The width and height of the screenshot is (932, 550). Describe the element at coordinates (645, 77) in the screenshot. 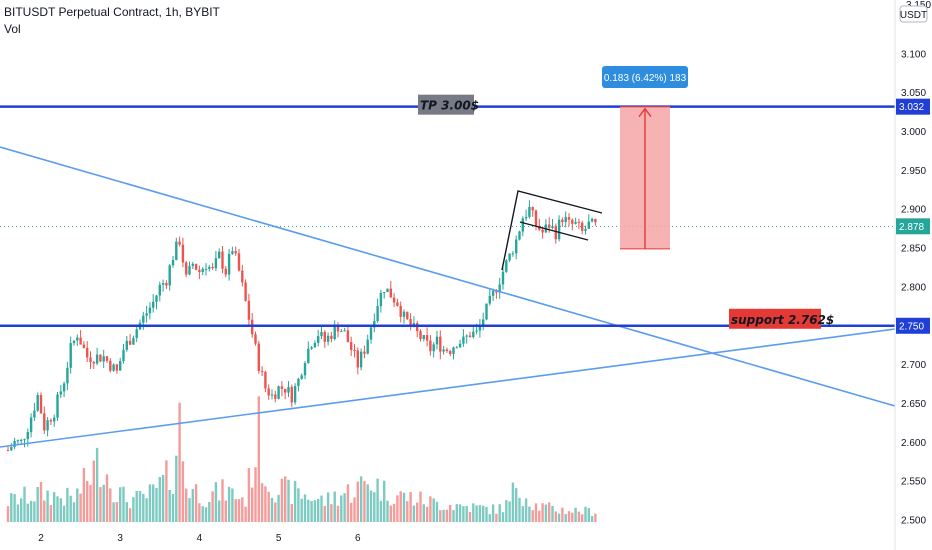

I see `measure-tooltip` at that location.